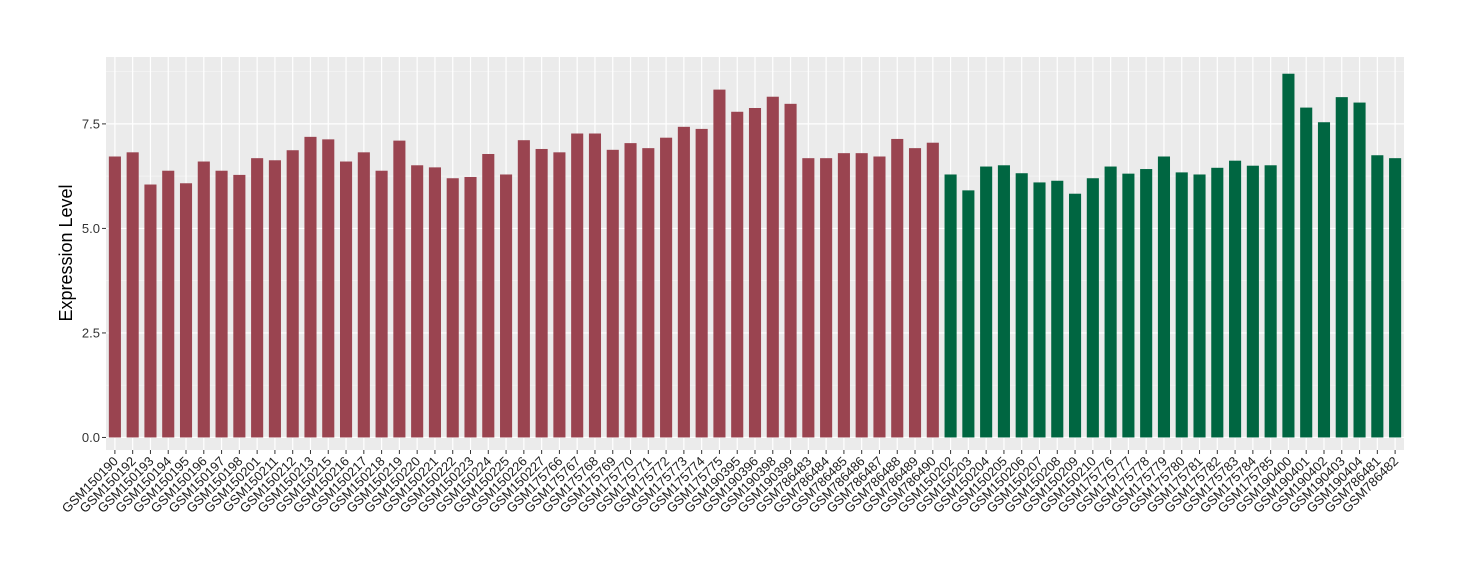 The image size is (1460, 580). What do you see at coordinates (1235, 299) in the screenshot?
I see `bar-GSM175783` at bounding box center [1235, 299].